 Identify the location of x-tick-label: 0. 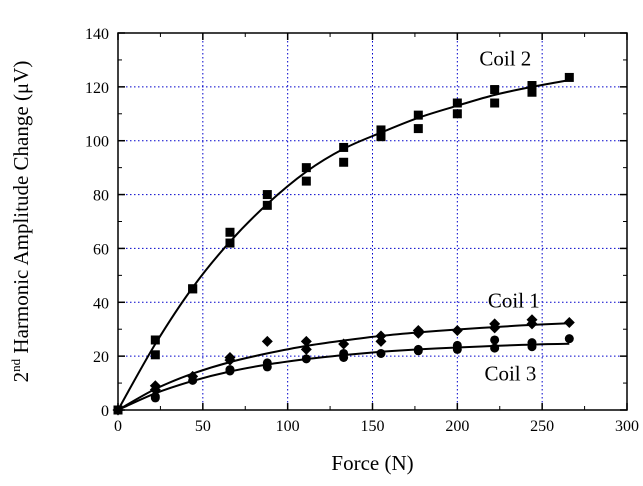
(118, 426).